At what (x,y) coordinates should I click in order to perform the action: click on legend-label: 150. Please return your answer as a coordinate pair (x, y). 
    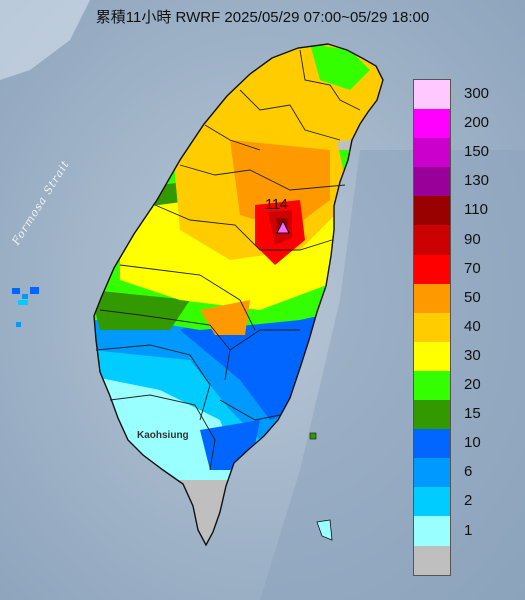
    Looking at the image, I should click on (477, 152).